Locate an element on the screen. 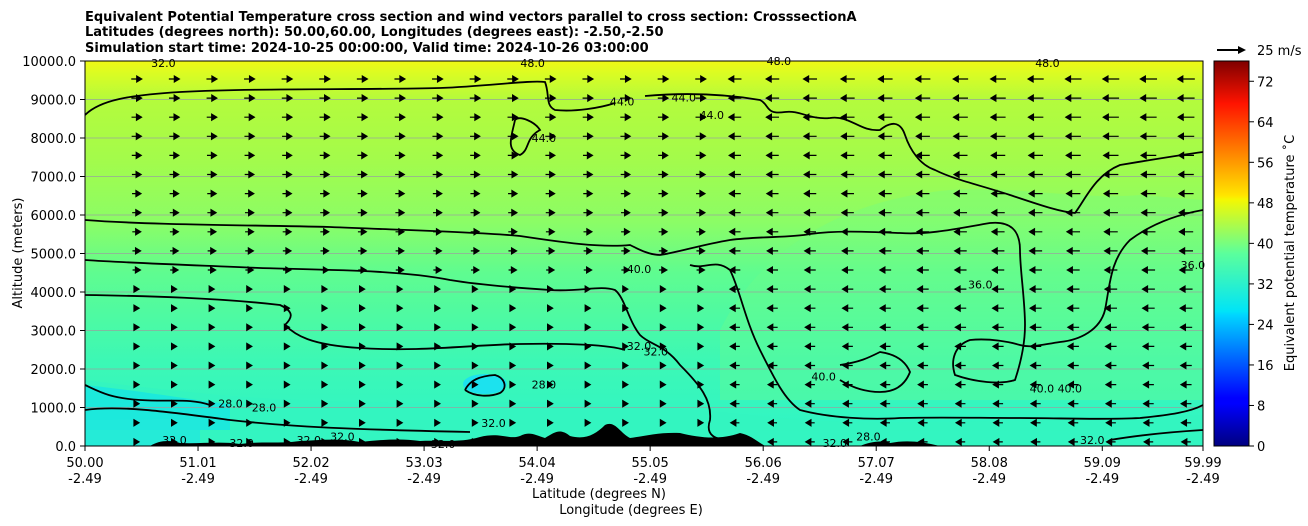  contour-28-west is located at coordinates (148, 395).